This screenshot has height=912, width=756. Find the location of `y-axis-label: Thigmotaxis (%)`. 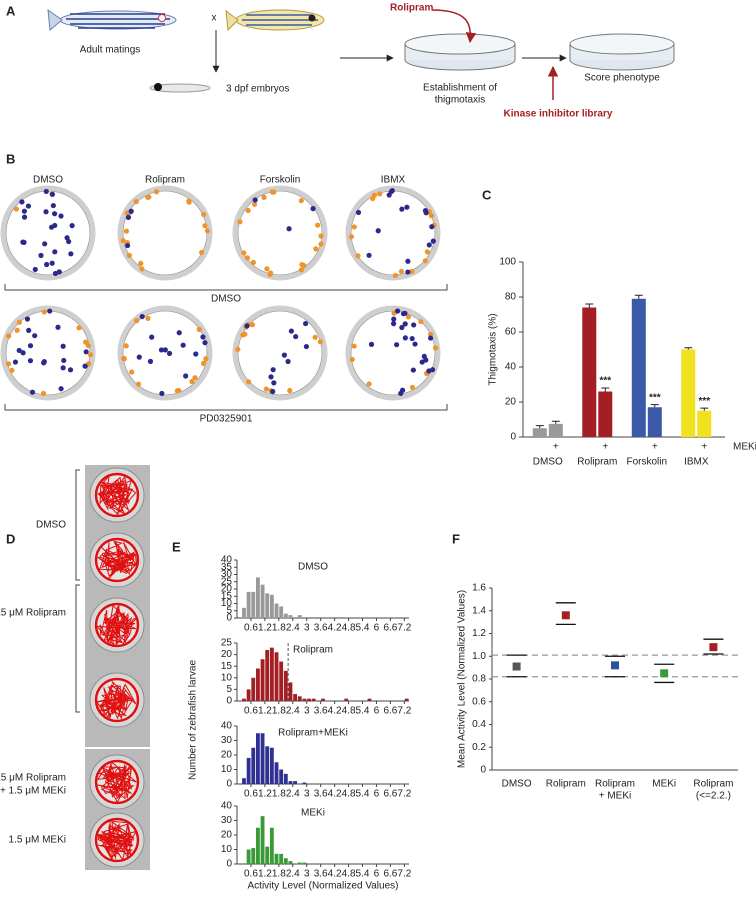

y-axis-label: Thigmotaxis (%) is located at coordinates (493, 349).